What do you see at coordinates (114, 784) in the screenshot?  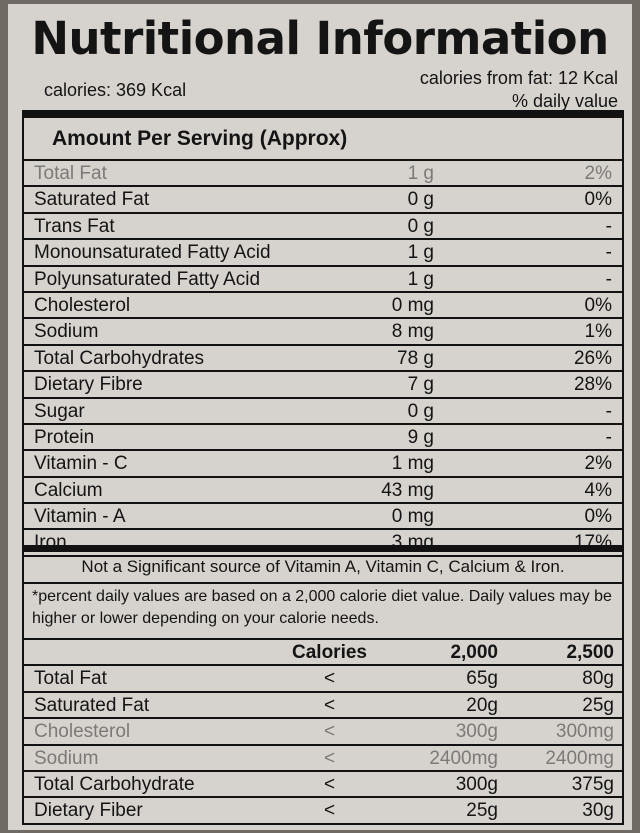 I see `dv-nutrient-name: Total Carbohydrate` at bounding box center [114, 784].